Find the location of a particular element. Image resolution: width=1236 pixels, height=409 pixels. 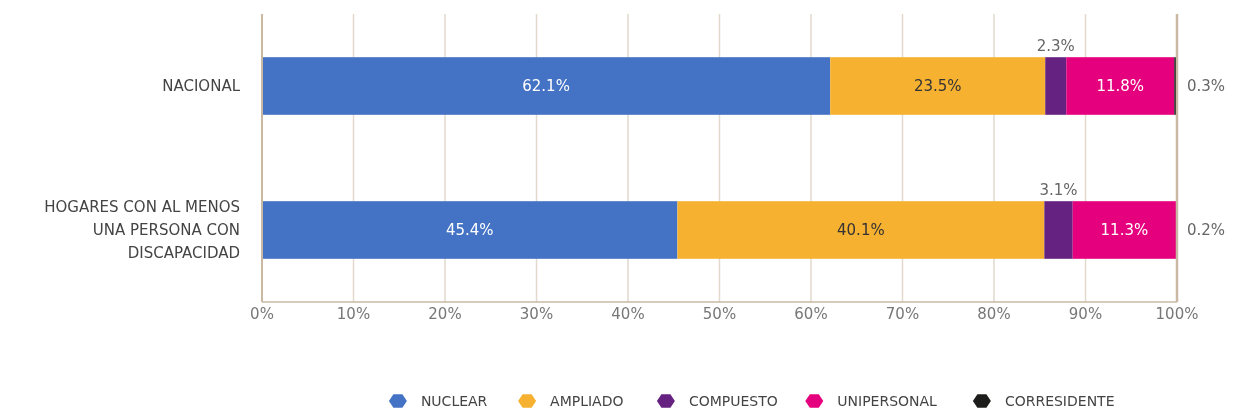

x-tick-label: 50% is located at coordinates (719, 314).